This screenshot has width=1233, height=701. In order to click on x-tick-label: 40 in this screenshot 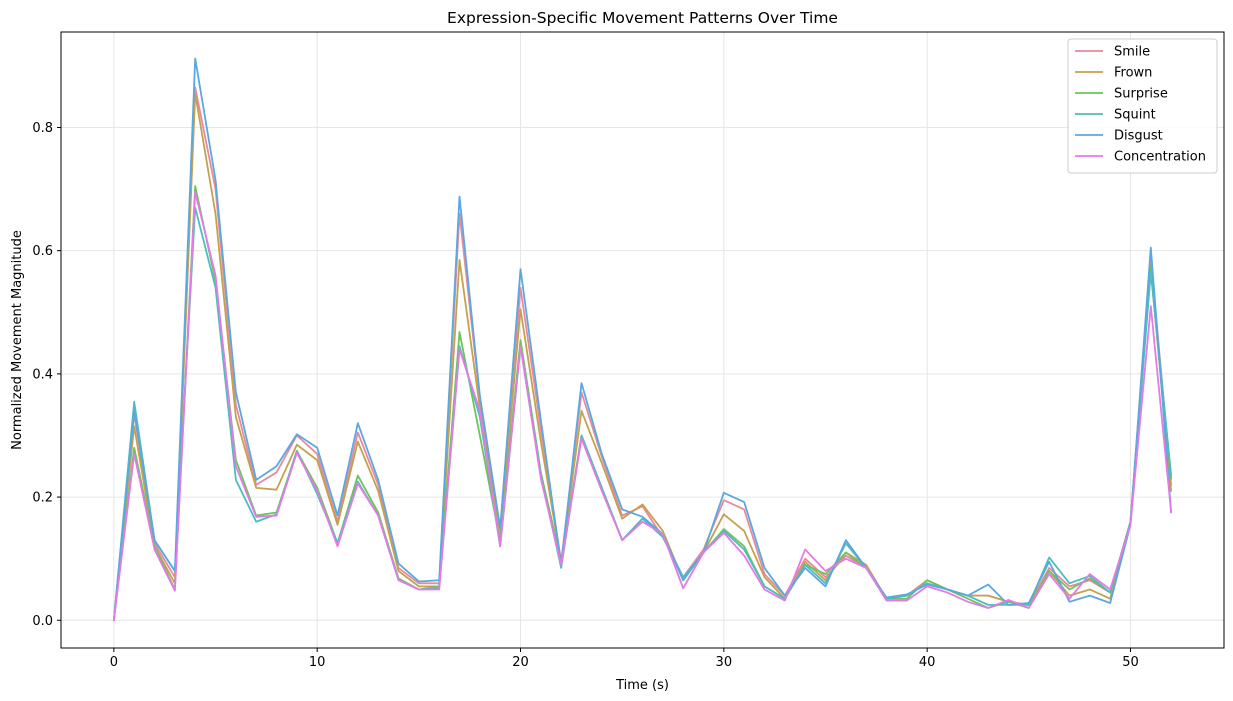, I will do `click(927, 662)`.